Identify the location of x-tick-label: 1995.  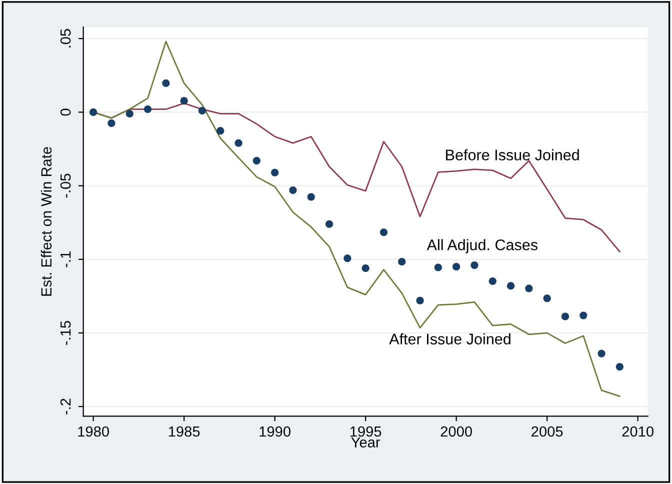
(366, 431).